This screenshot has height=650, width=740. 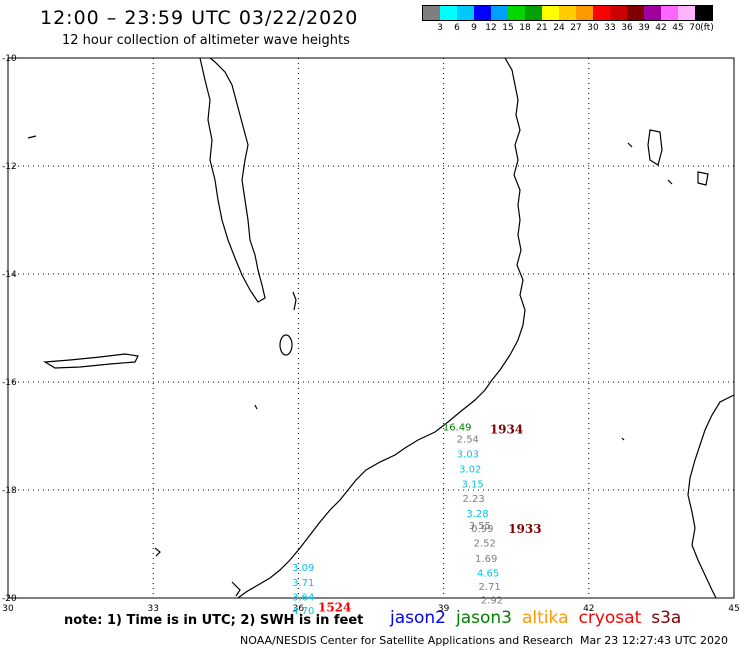 I want to click on wave-height-label: 2.52, so click(x=485, y=544).